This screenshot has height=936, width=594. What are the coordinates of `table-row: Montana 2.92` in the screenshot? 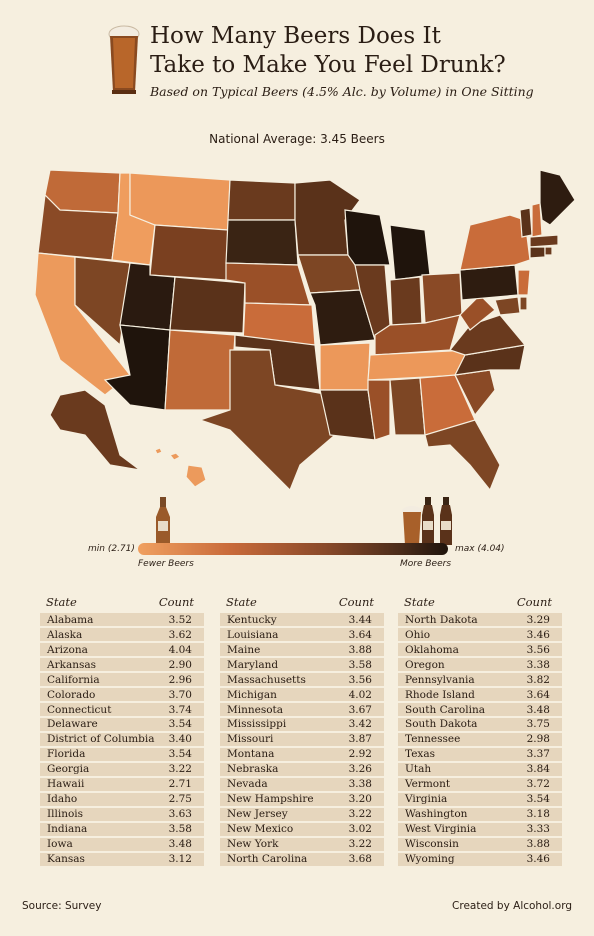 It's located at (302, 754).